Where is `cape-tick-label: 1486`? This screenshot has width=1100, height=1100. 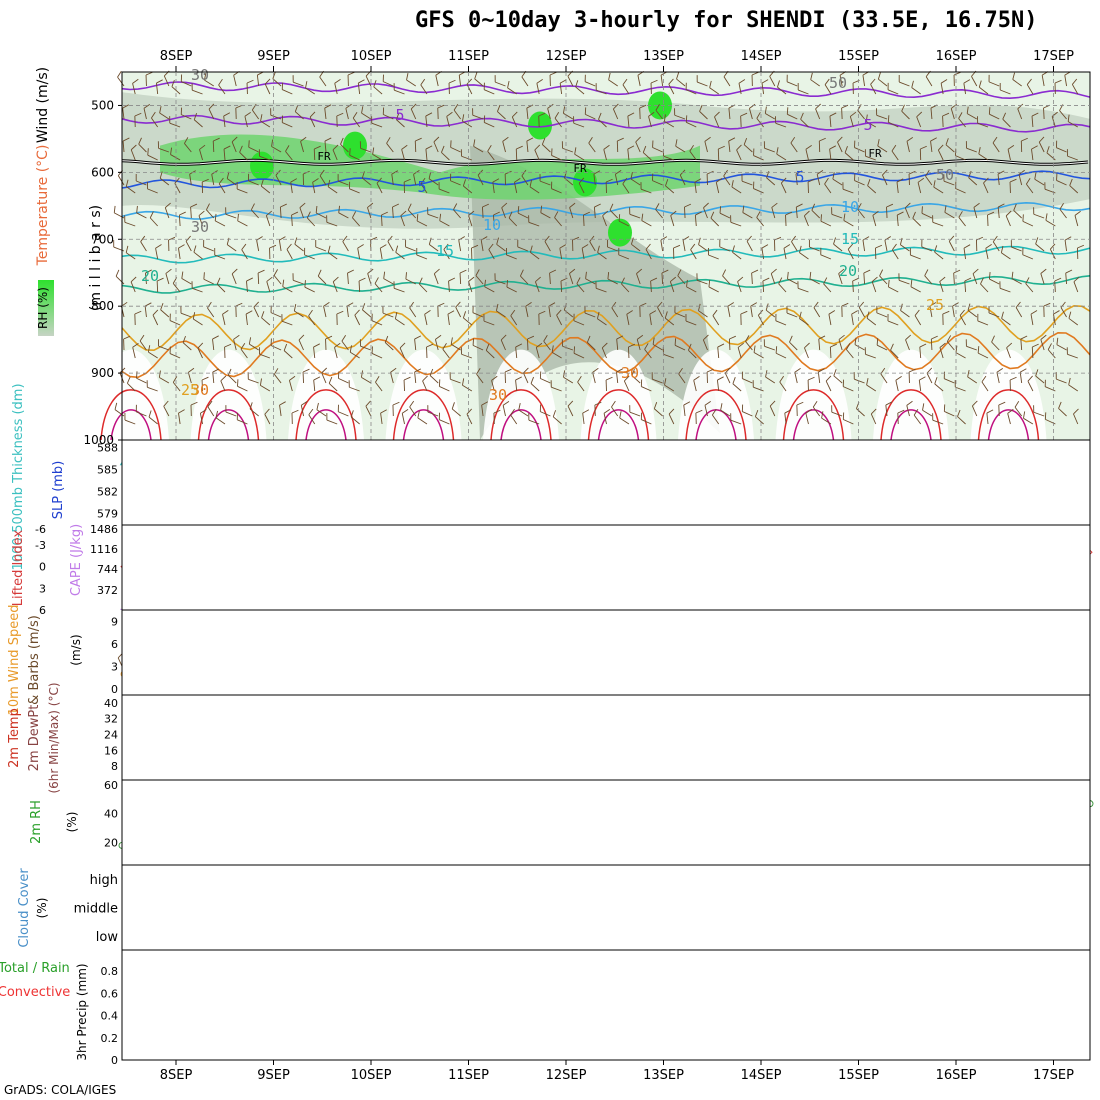
cape-tick-label: 1486 is located at coordinates (104, 529).